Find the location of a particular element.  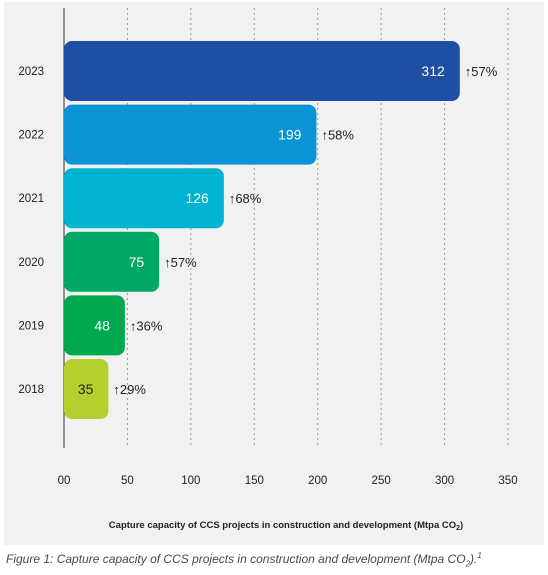

category-label: 2018 is located at coordinates (31, 390).